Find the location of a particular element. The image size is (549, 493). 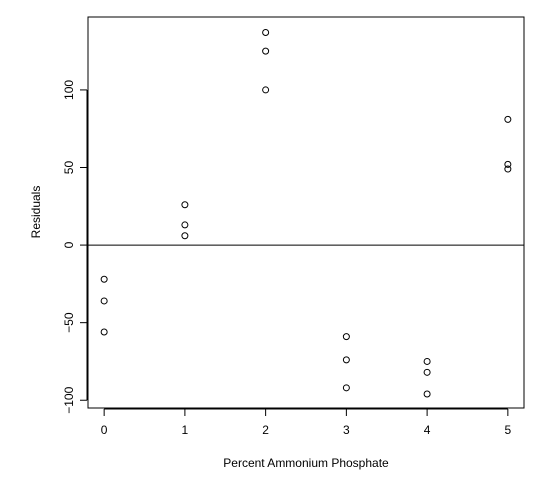

y-tick-label: 0 is located at coordinates (69, 244).